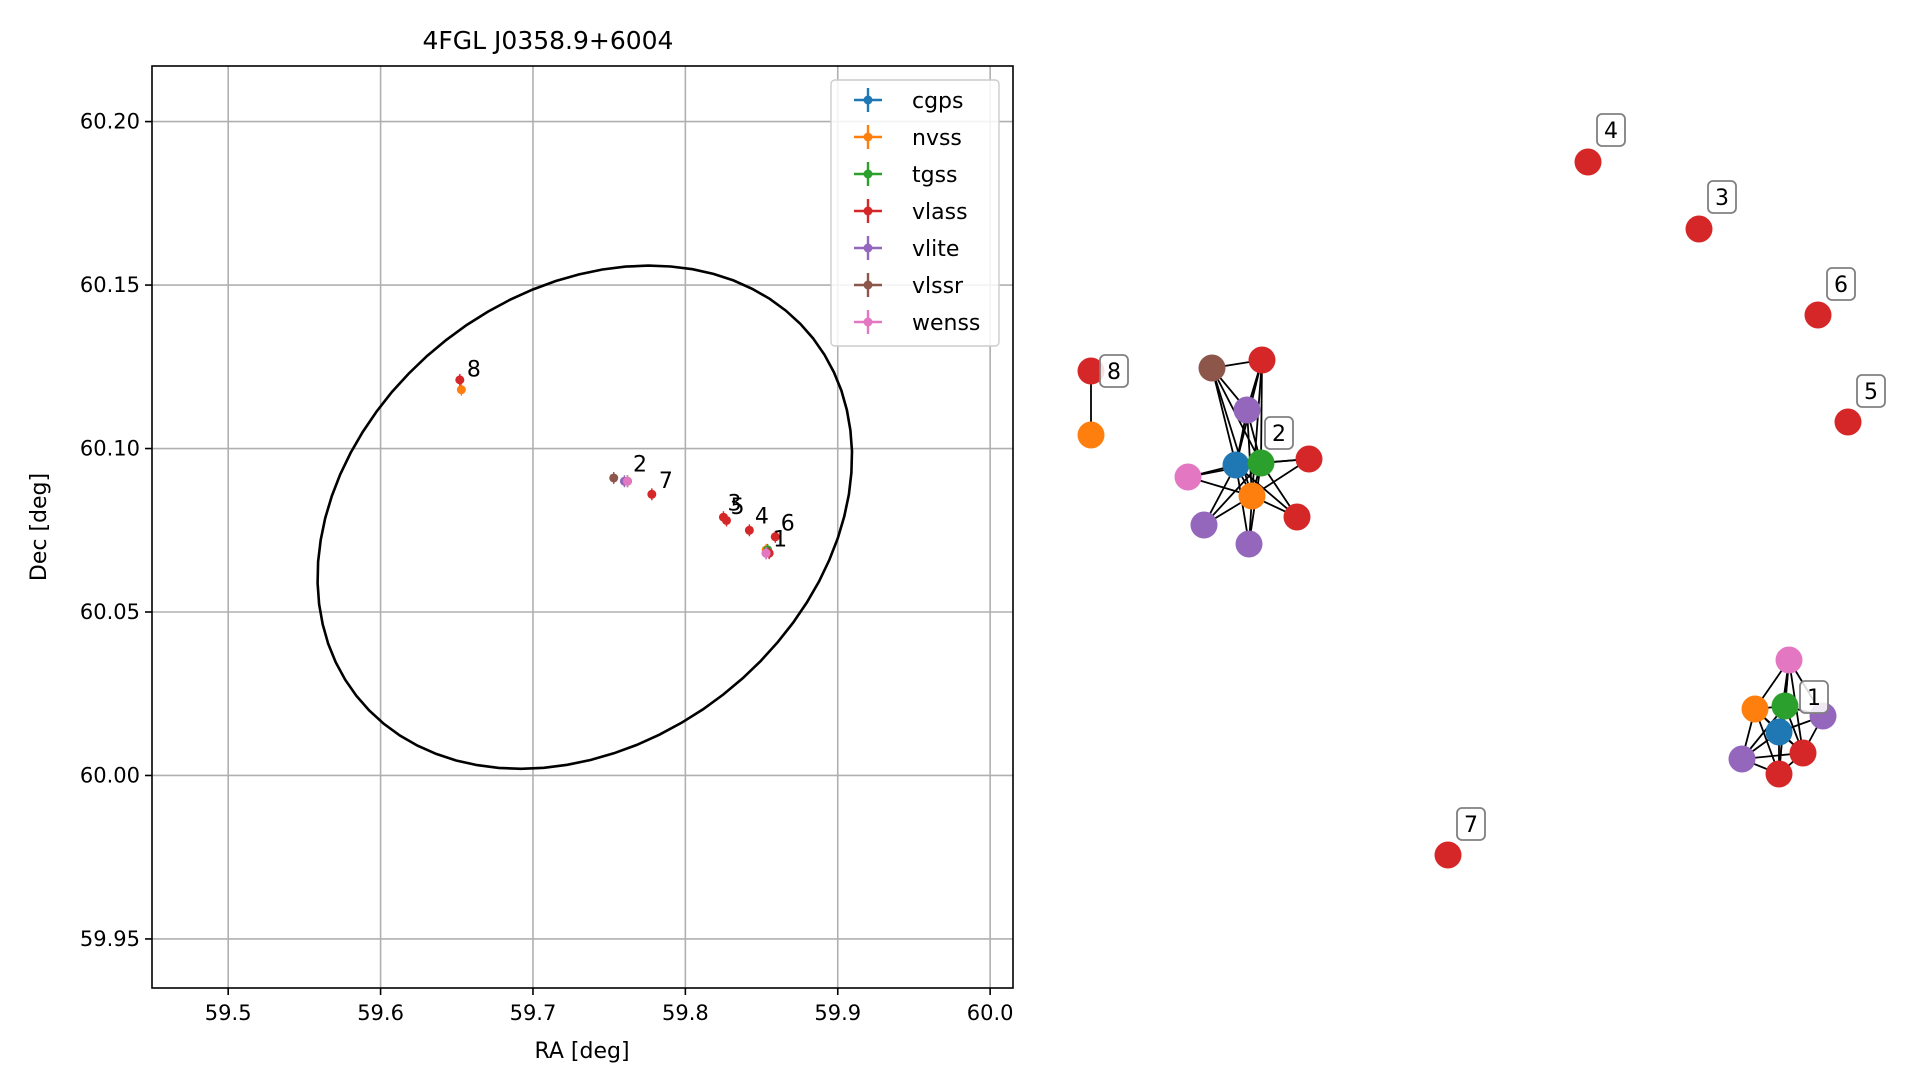  What do you see at coordinates (685, 1013) in the screenshot?
I see `x-tick-label: 59.8` at bounding box center [685, 1013].